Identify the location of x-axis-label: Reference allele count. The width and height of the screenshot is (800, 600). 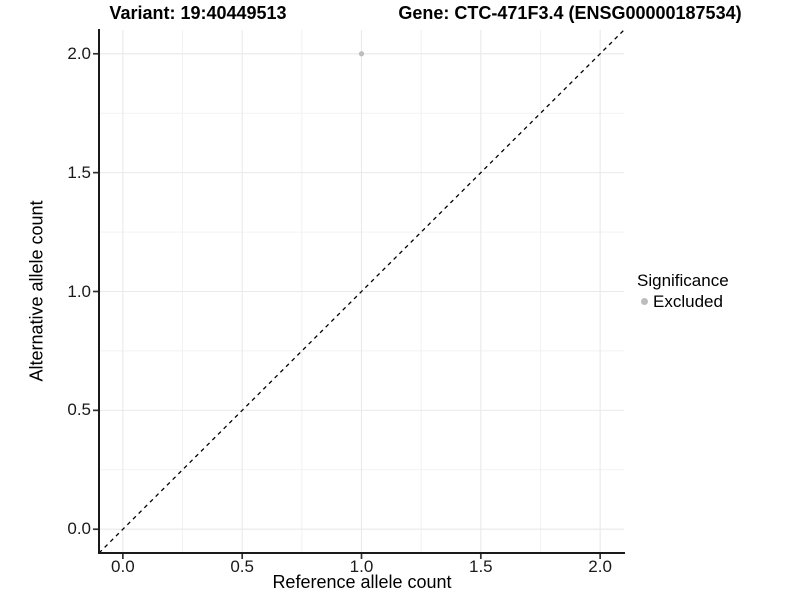
(362, 582).